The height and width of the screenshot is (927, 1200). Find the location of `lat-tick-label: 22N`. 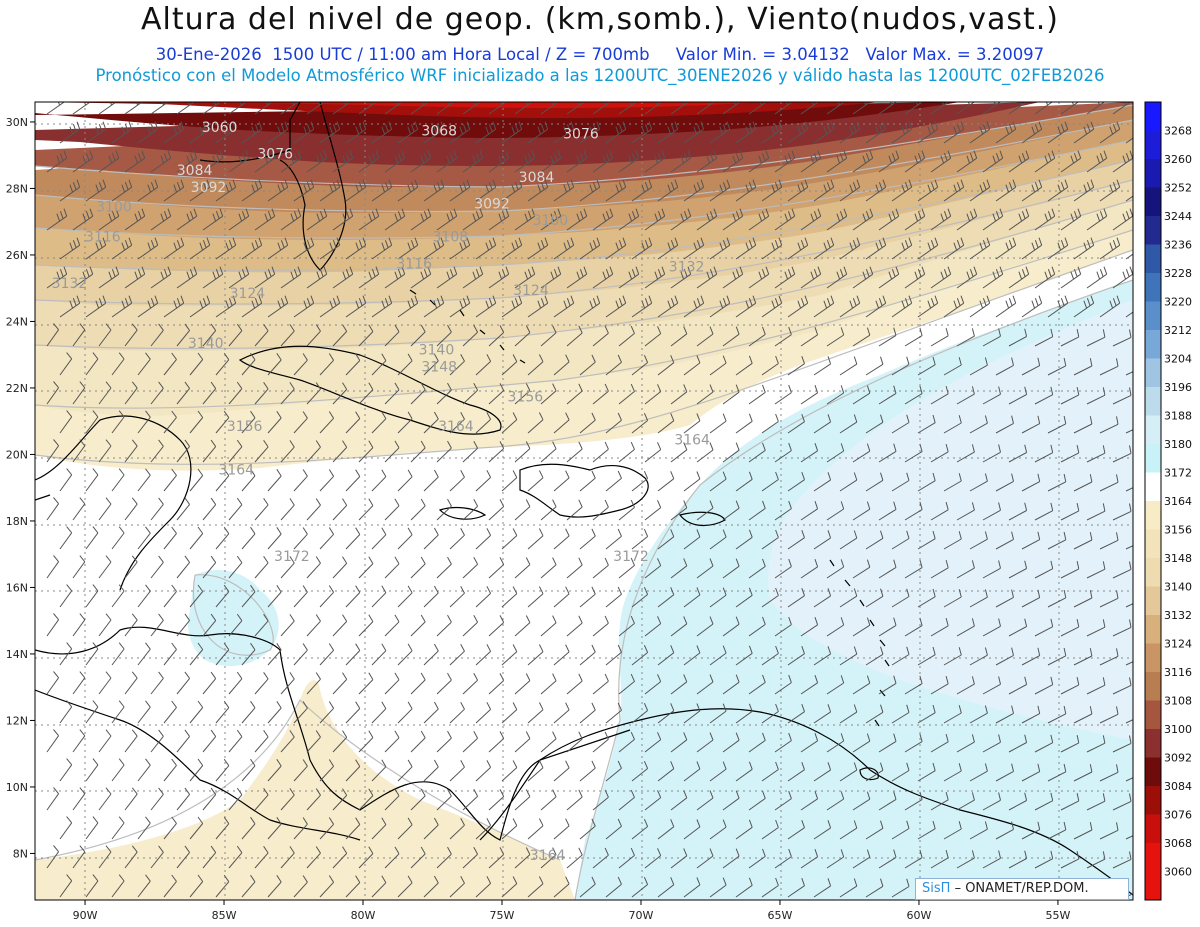

lat-tick-label: 22N is located at coordinates (17, 388).